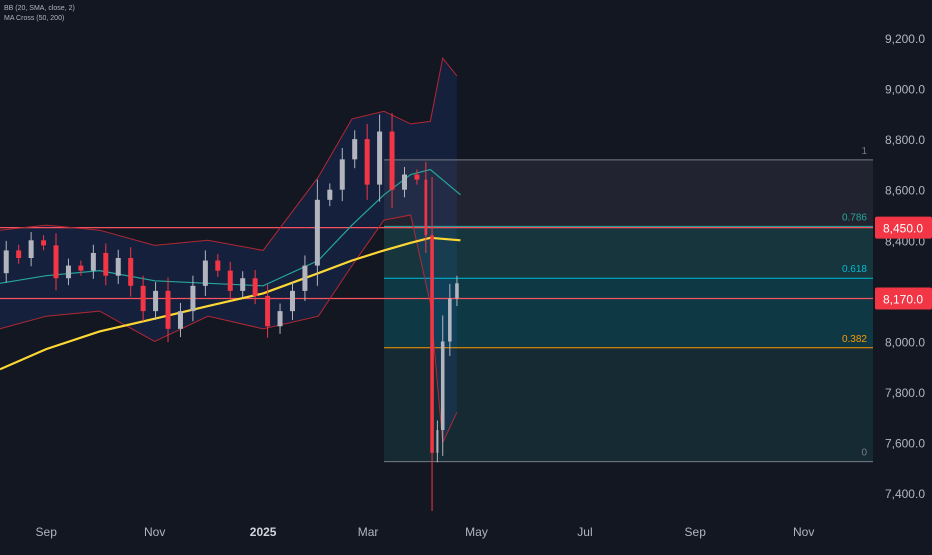  I want to click on price-axis-label: 7,600.0, so click(905, 444).